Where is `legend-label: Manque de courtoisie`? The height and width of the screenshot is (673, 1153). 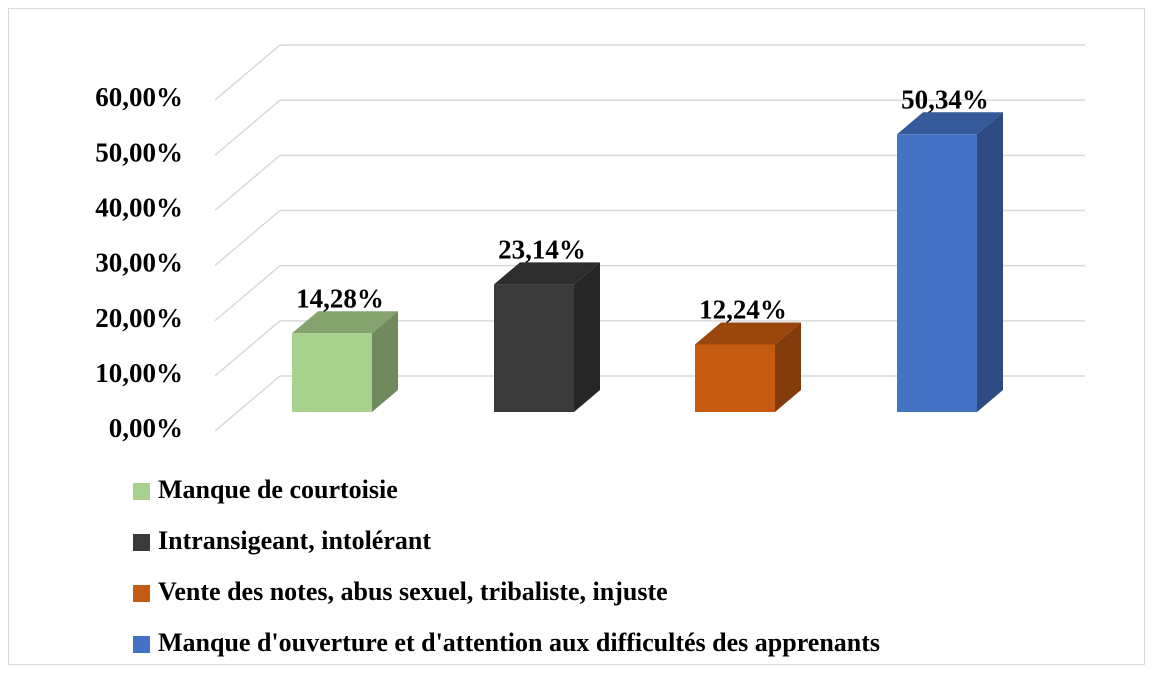
legend-label: Manque de courtoisie is located at coordinates (278, 489).